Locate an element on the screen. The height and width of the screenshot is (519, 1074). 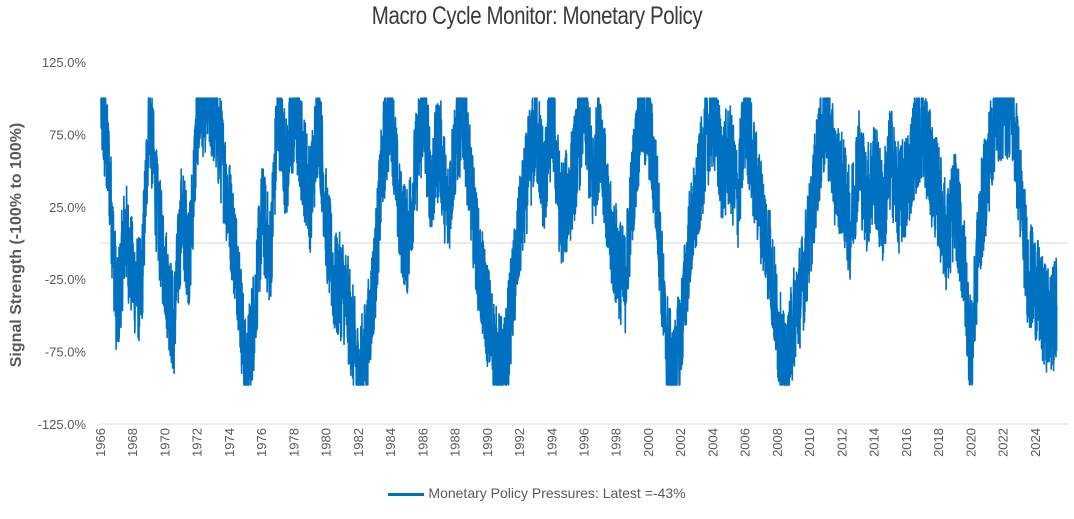
legend-swatch is located at coordinates (406, 494).